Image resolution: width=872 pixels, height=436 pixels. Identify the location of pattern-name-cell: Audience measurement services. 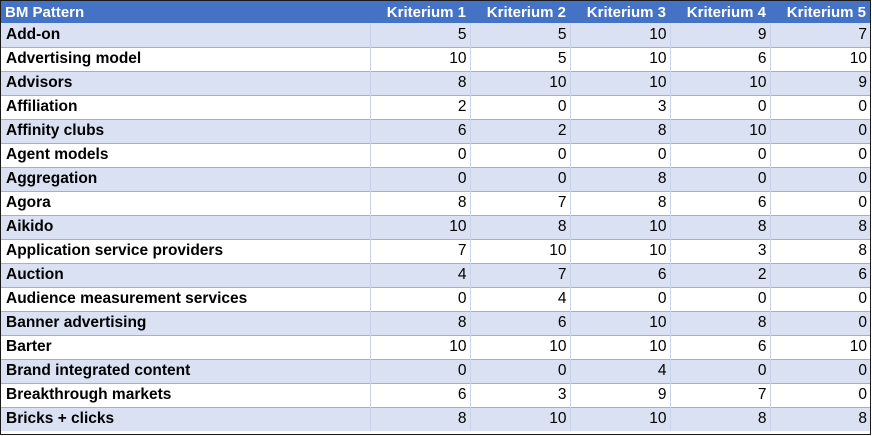
(185, 298).